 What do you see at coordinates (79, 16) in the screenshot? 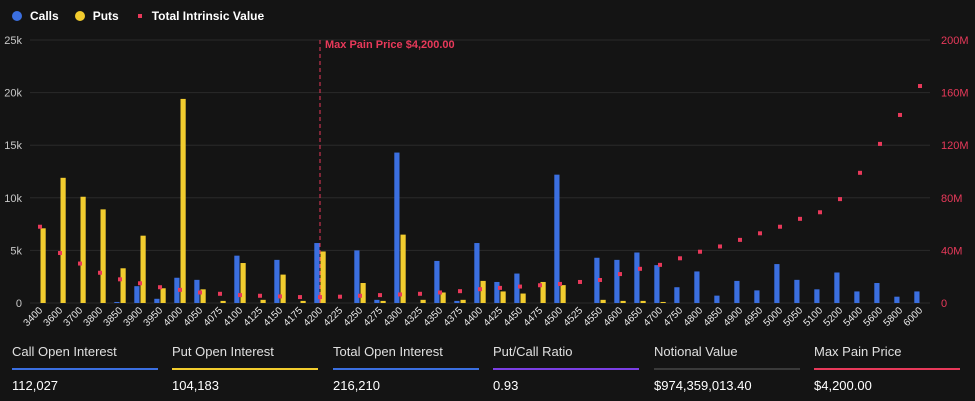
I see `puts-dot-icon` at bounding box center [79, 16].